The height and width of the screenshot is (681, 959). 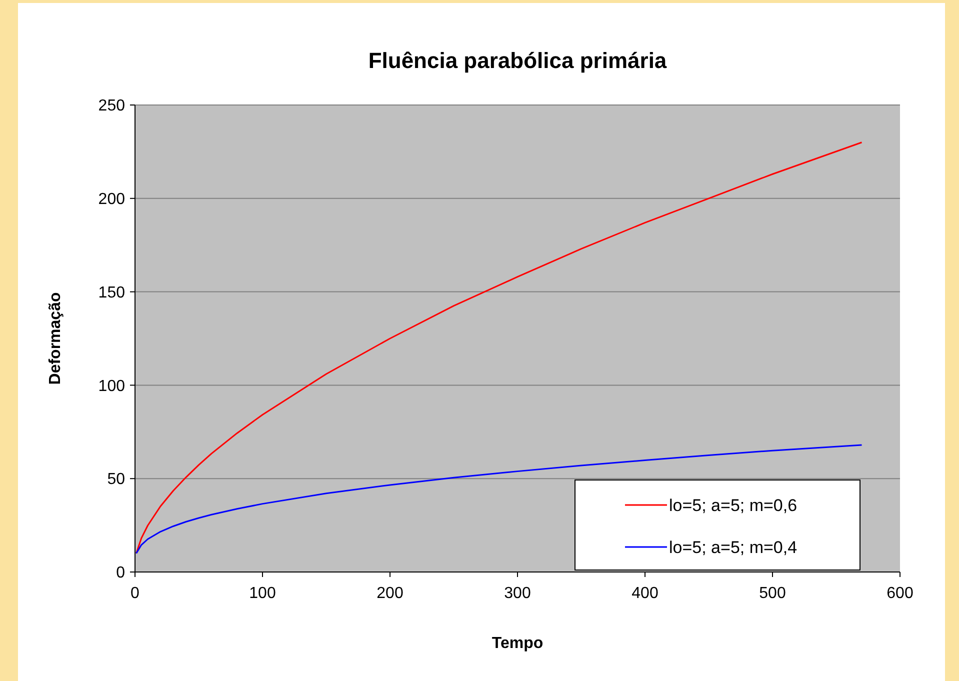 What do you see at coordinates (390, 593) in the screenshot?
I see `x-tick-label: 200` at bounding box center [390, 593].